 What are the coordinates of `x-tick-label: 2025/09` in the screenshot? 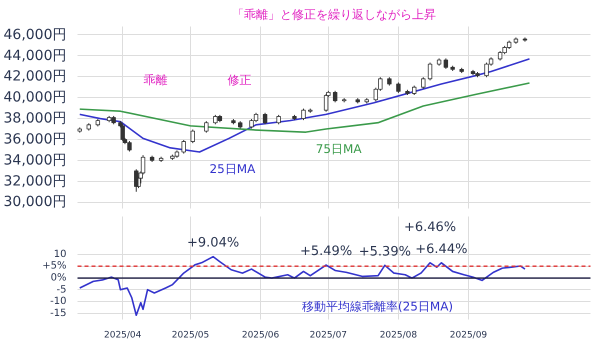 It's located at (469, 335).